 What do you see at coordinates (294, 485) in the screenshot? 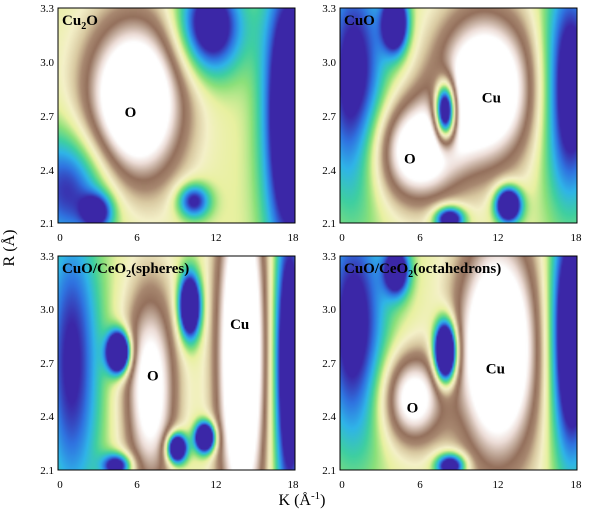
I see `panel-3-xtick: 18` at bounding box center [294, 485].